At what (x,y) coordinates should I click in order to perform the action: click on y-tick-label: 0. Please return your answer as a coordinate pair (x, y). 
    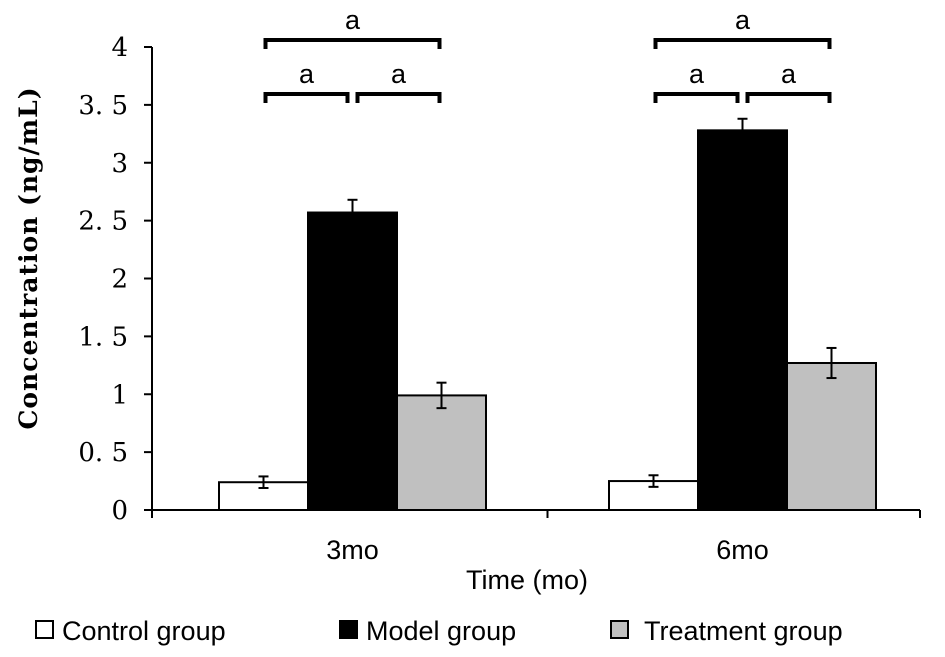
    Looking at the image, I should click on (119, 511).